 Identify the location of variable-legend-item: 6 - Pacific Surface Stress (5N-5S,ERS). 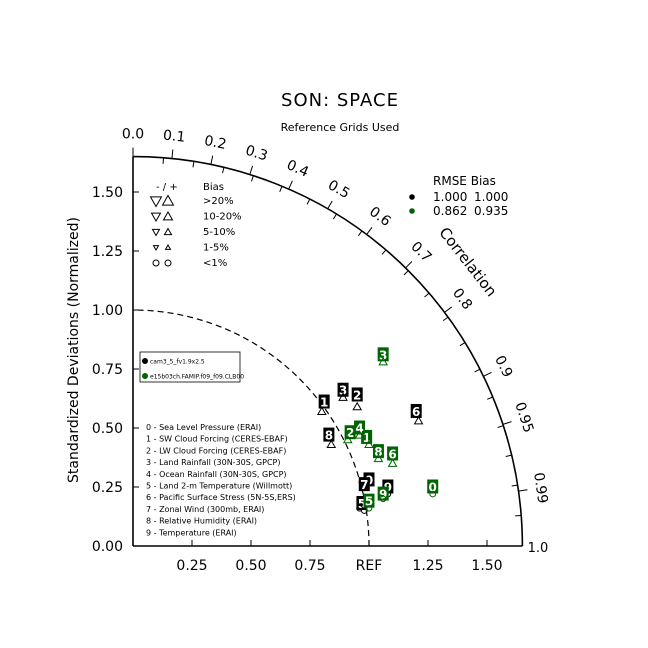
(221, 497).